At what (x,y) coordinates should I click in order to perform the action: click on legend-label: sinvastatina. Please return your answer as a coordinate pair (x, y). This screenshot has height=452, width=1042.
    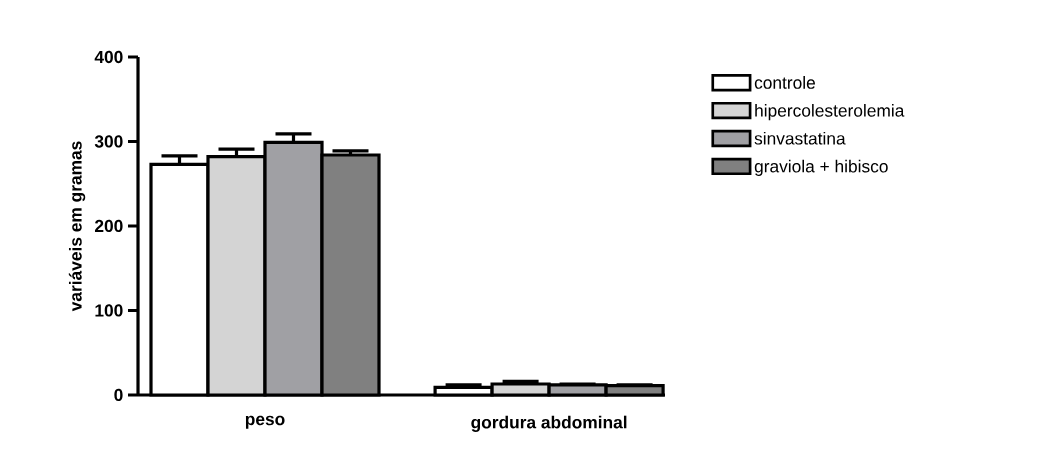
    Looking at the image, I should click on (800, 138).